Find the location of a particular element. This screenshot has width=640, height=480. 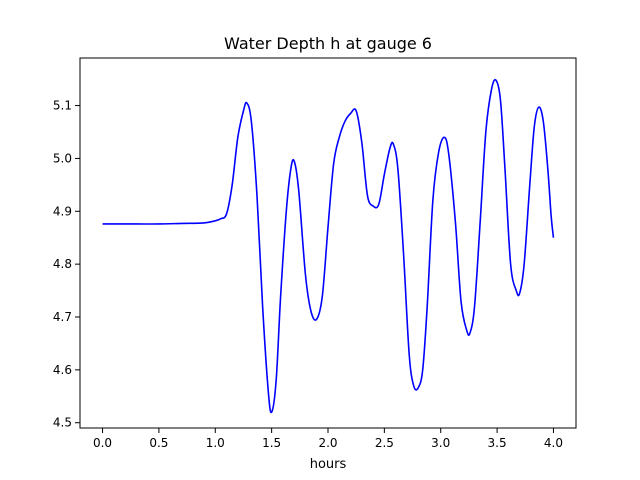

x-tick-label: 4.0 is located at coordinates (553, 443).